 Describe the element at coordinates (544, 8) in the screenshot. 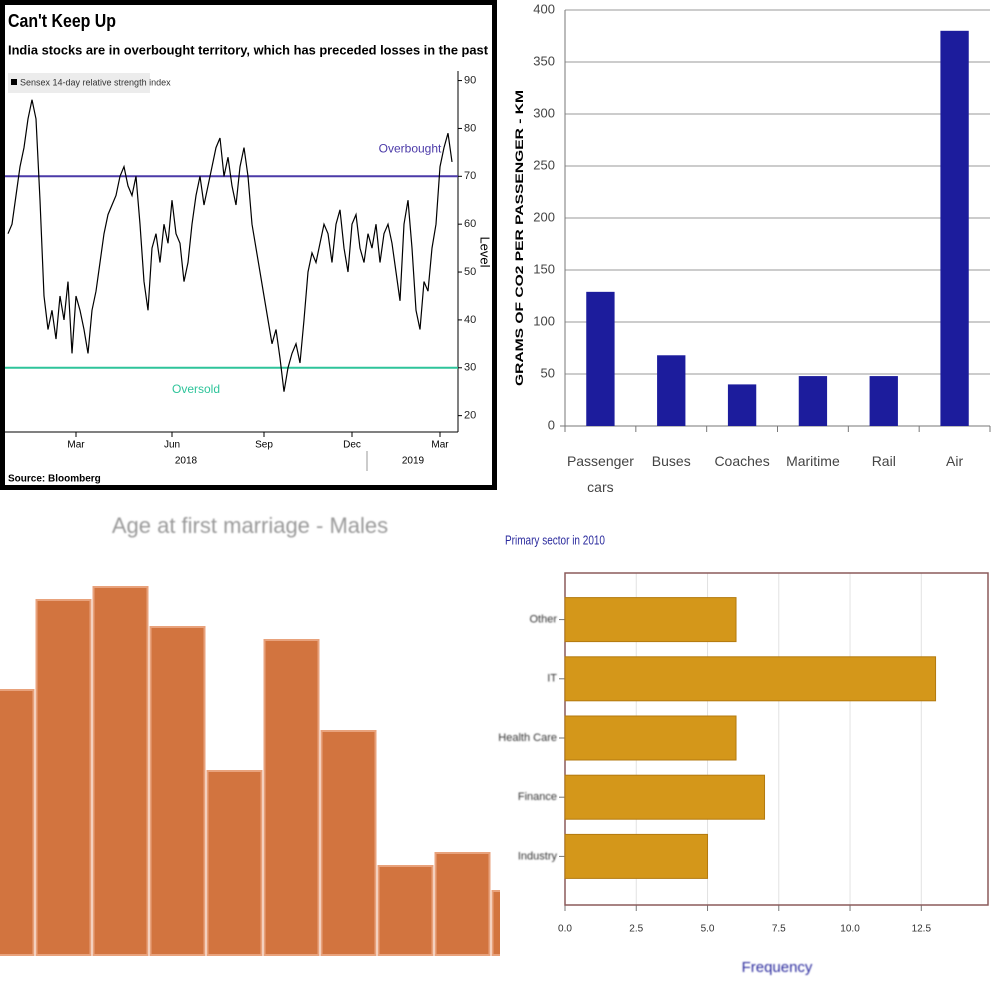

I see `y-tick-label: 400` at that location.